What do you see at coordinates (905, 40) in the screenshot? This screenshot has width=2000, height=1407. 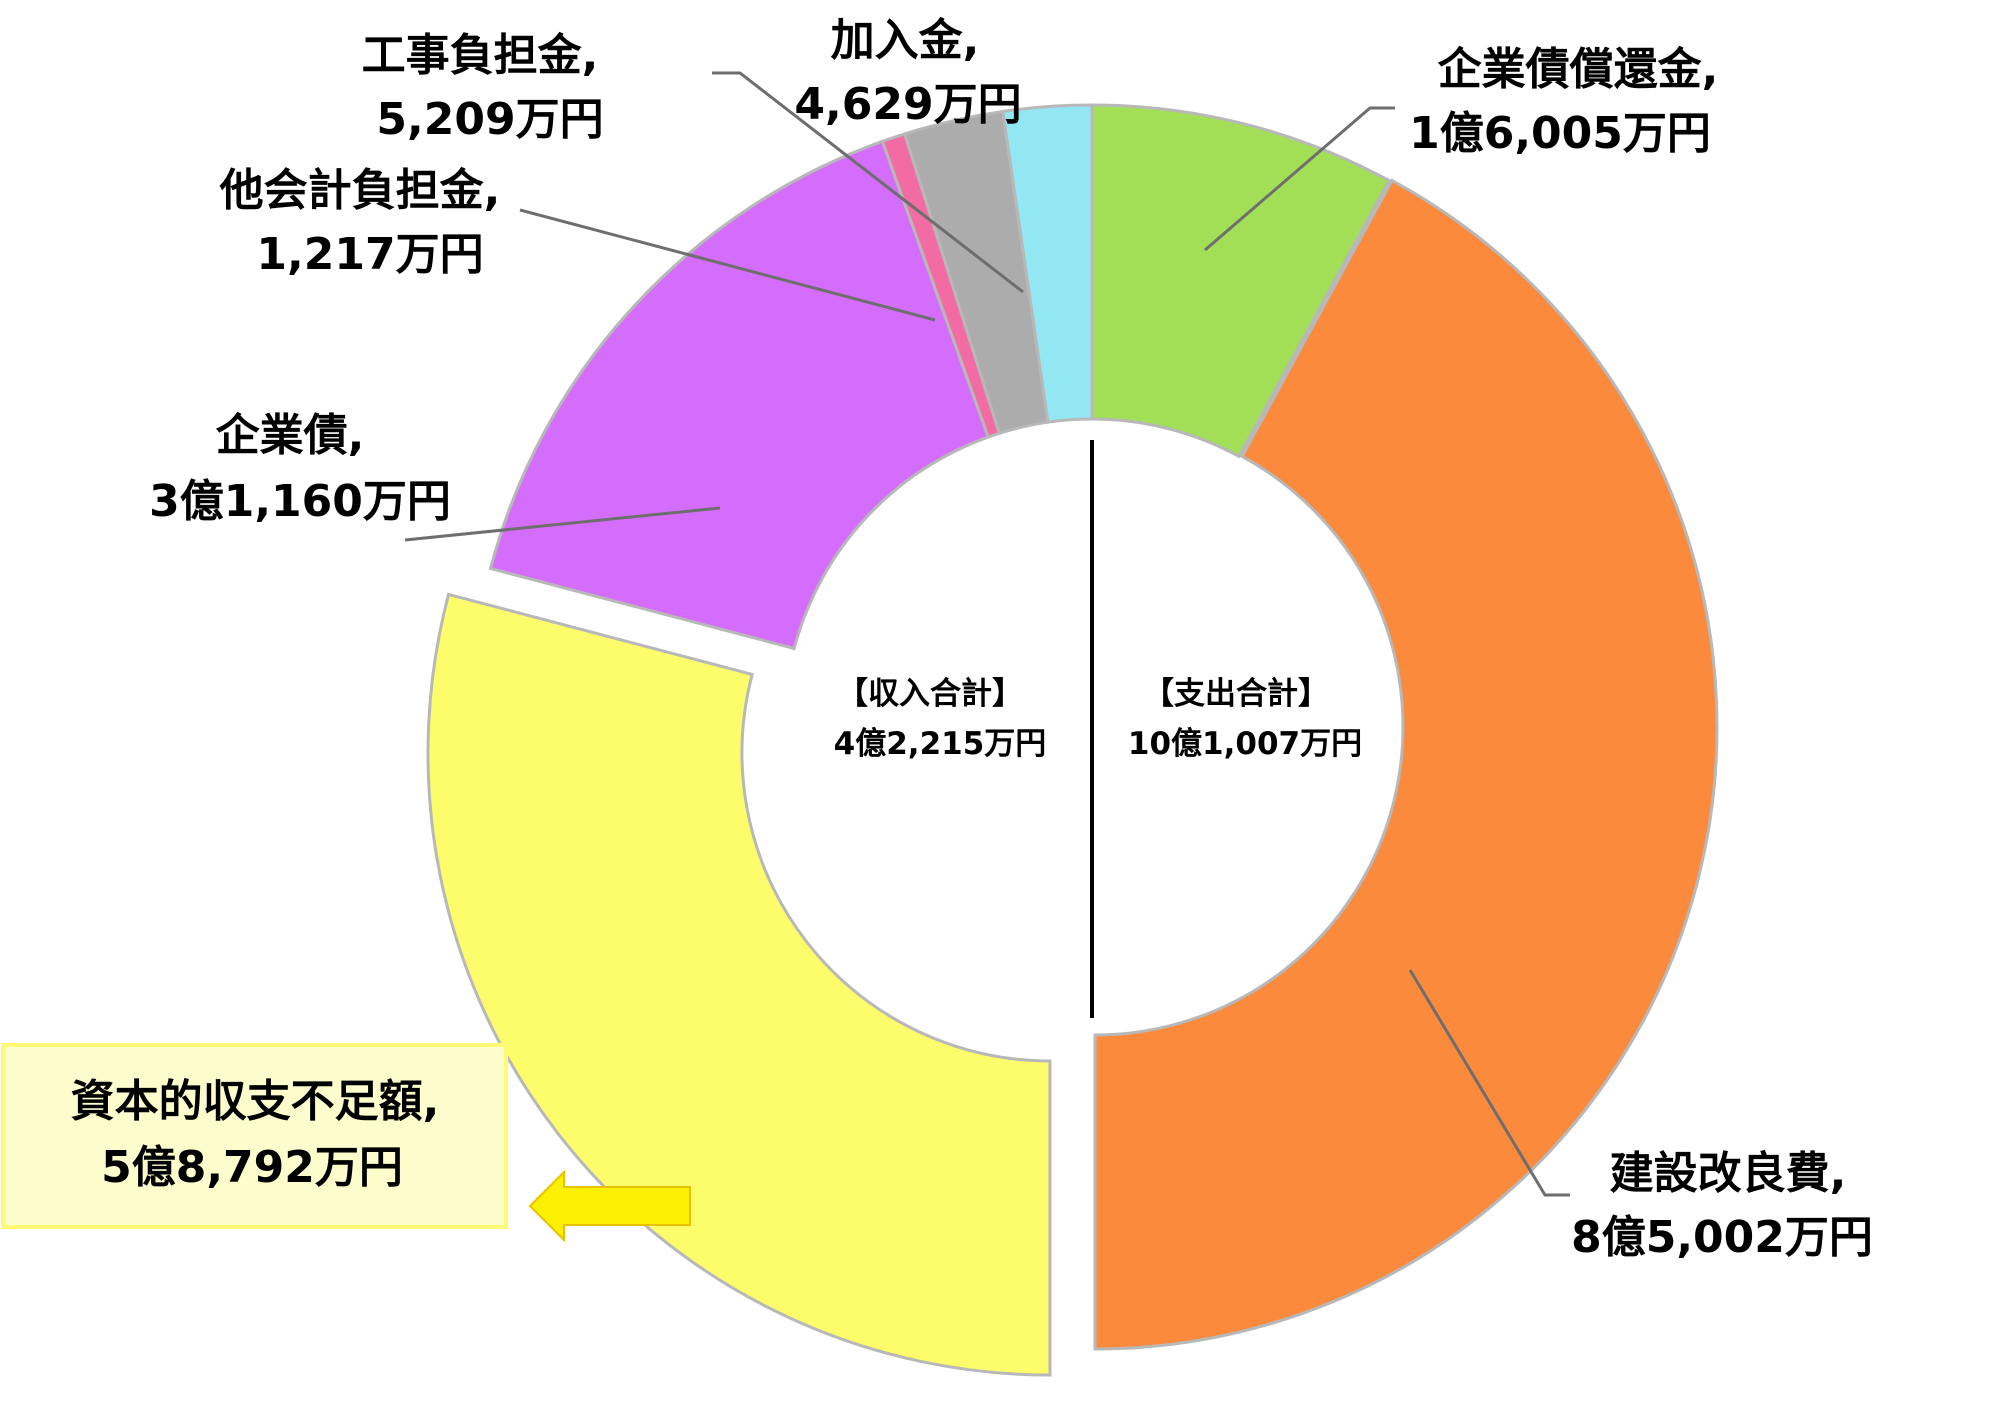 I see `slice-label-membership-name: 加入金,` at bounding box center [905, 40].